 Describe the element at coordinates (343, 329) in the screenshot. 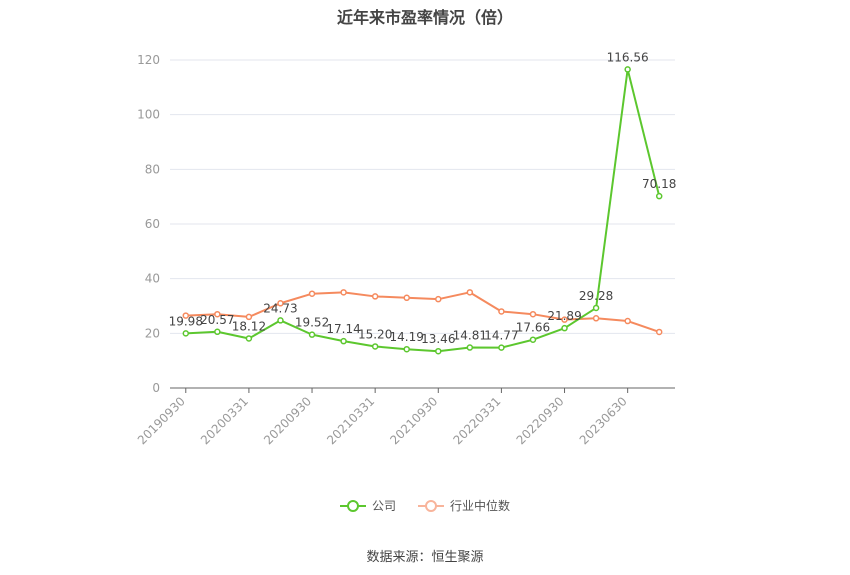

I see `data-label: 17.14` at that location.